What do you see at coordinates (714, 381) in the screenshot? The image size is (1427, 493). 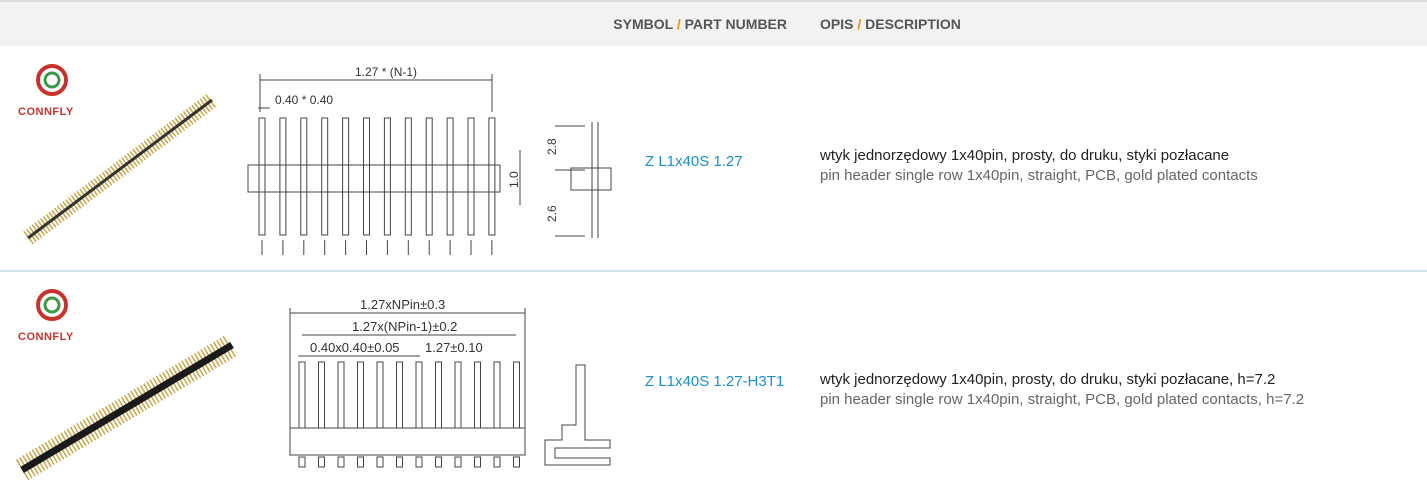 I see `part-number: Z L1x40S 1.27-H3T1` at bounding box center [714, 381].